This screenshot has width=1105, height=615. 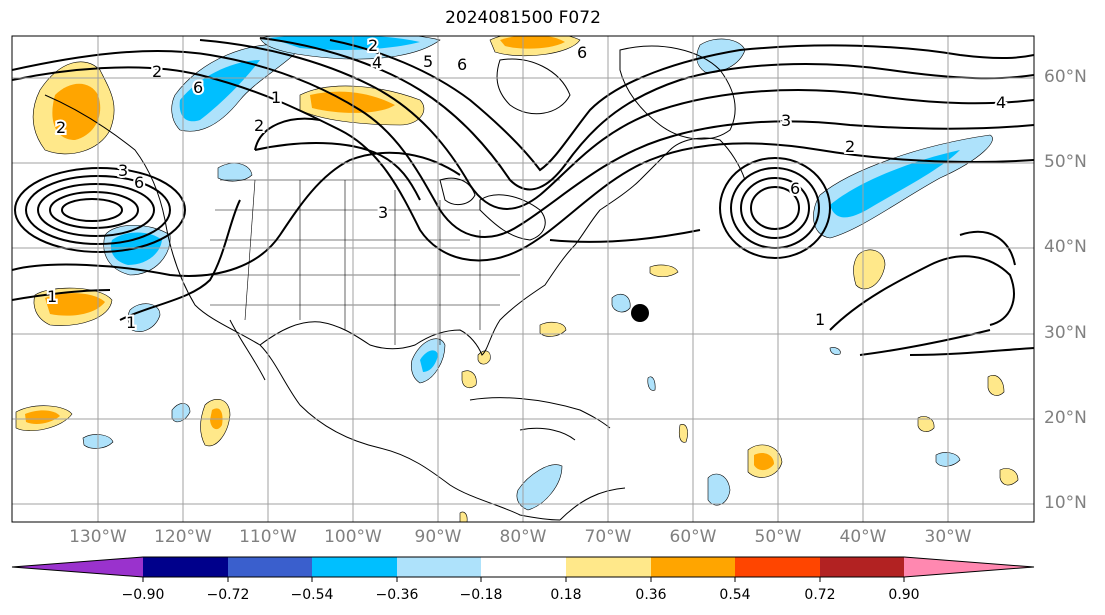 I want to click on colorbar-tick-label: −0.90, so click(x=143, y=595).